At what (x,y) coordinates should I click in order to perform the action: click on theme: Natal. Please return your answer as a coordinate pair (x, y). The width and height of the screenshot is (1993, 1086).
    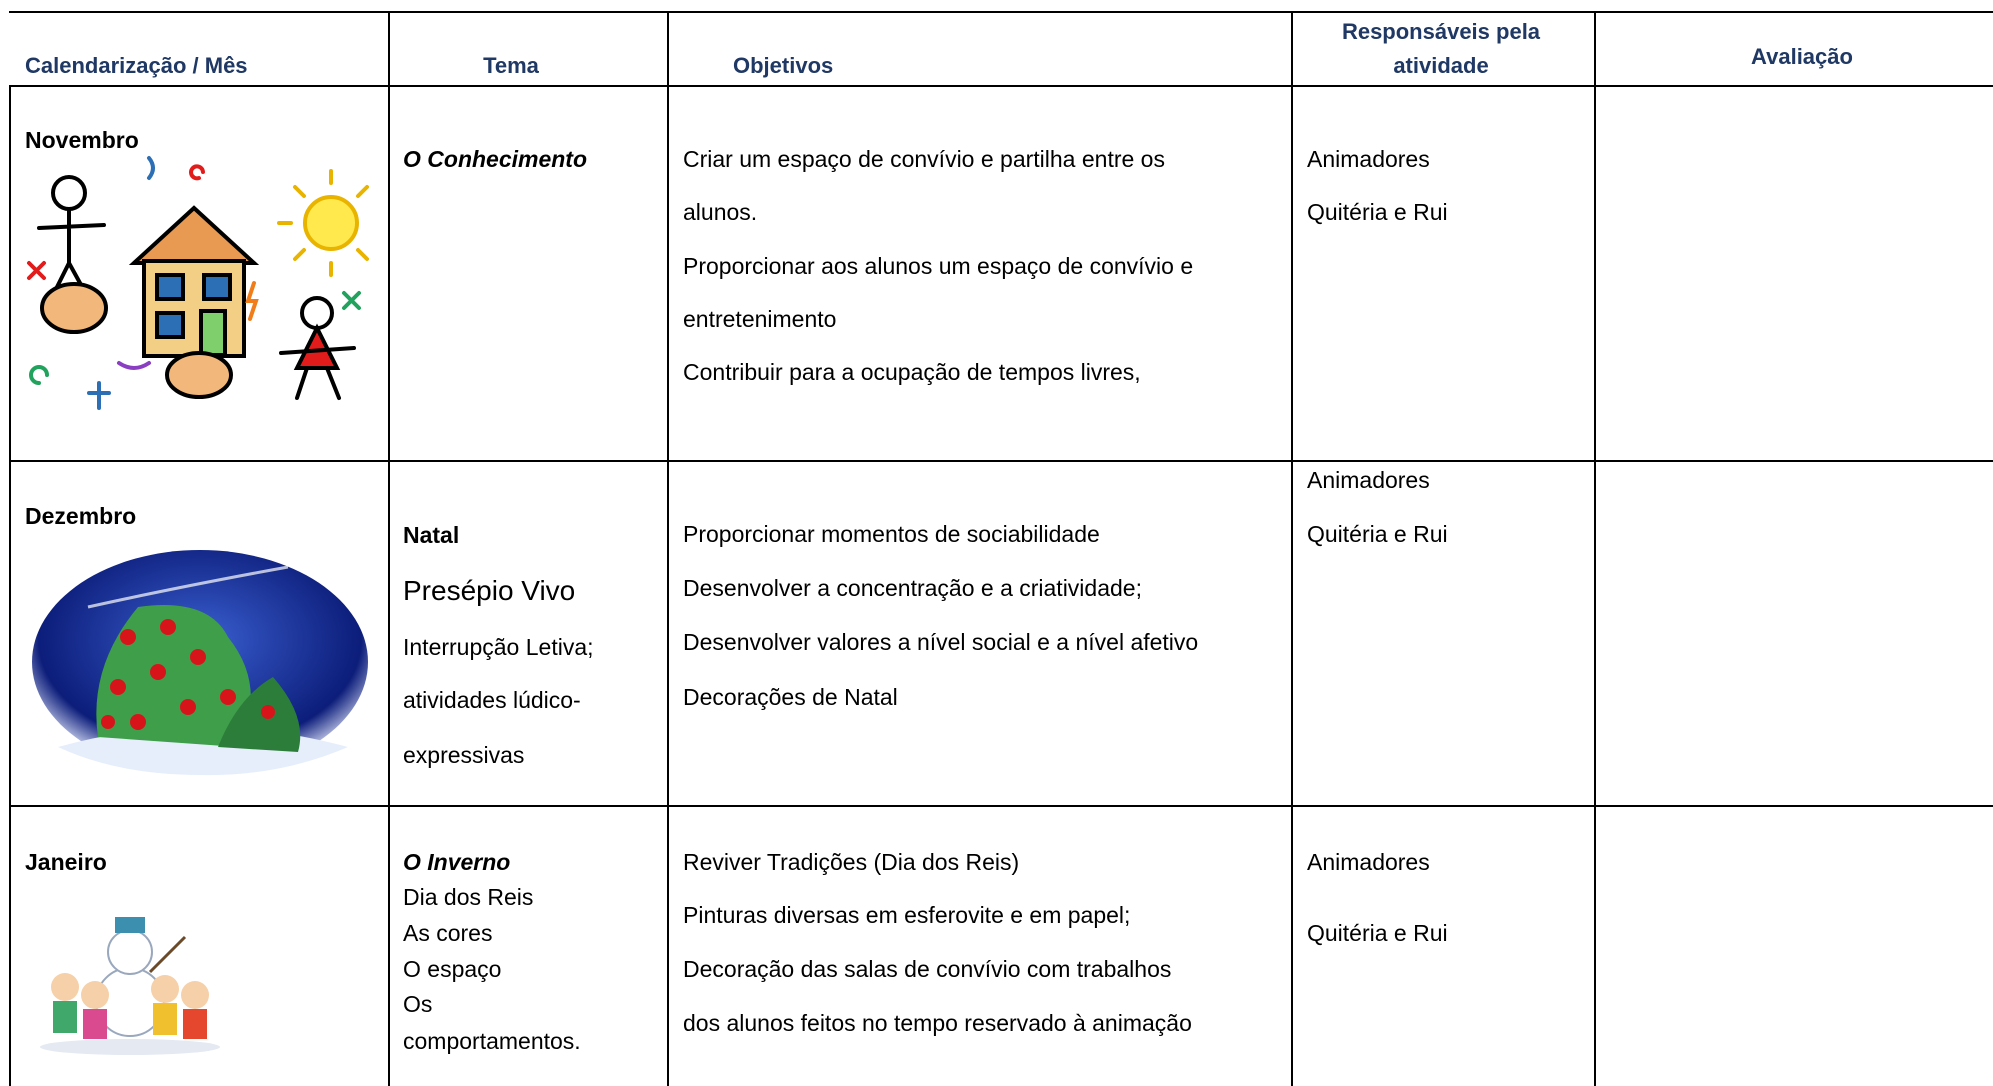
    Looking at the image, I should click on (431, 535).